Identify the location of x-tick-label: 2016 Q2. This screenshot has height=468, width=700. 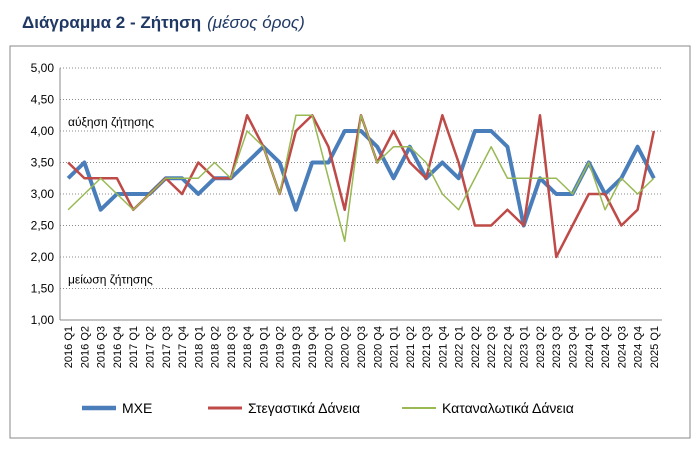
(85, 347).